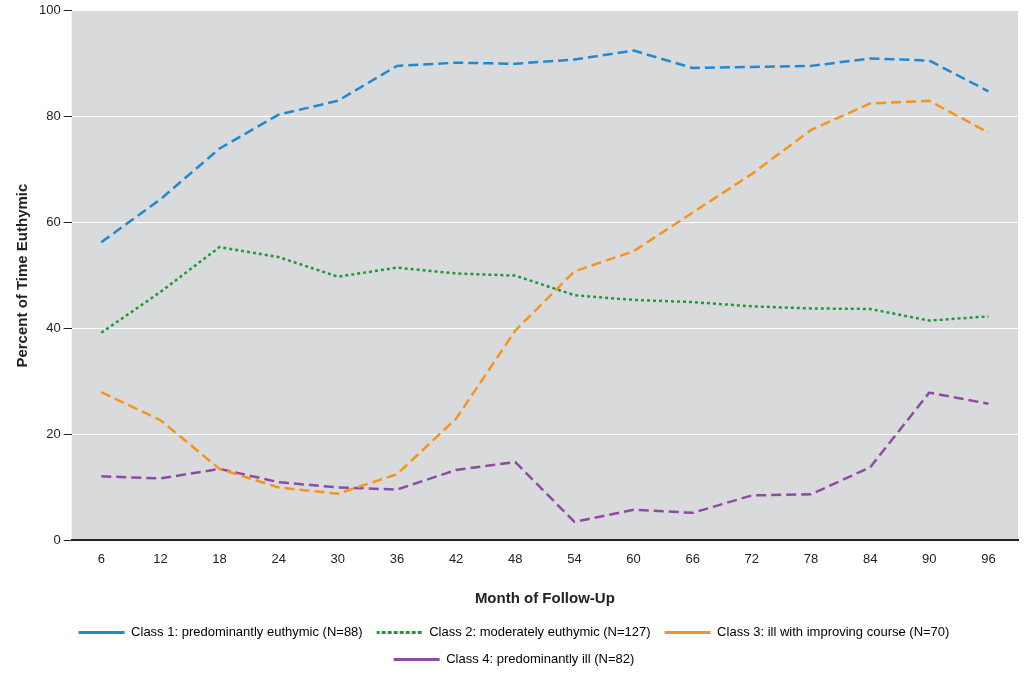 This screenshot has width=1034, height=686. Describe the element at coordinates (53, 434) in the screenshot. I see `y-tick-label: 20` at that location.